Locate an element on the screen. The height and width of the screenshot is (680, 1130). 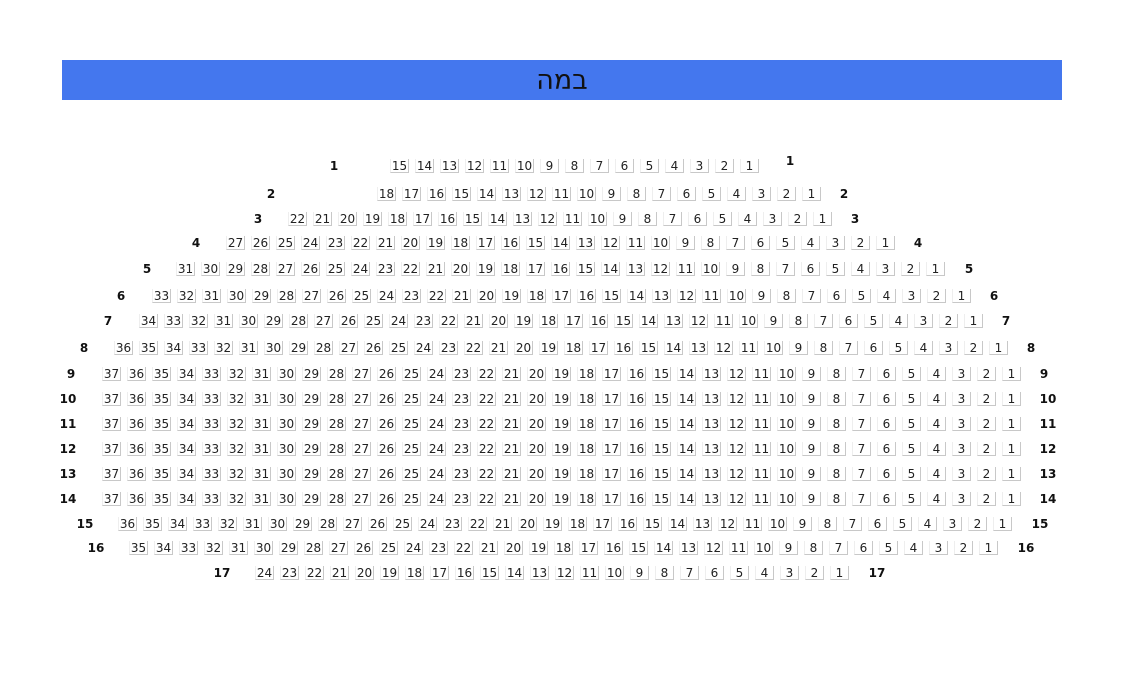
seat: 29 is located at coordinates (311, 424).